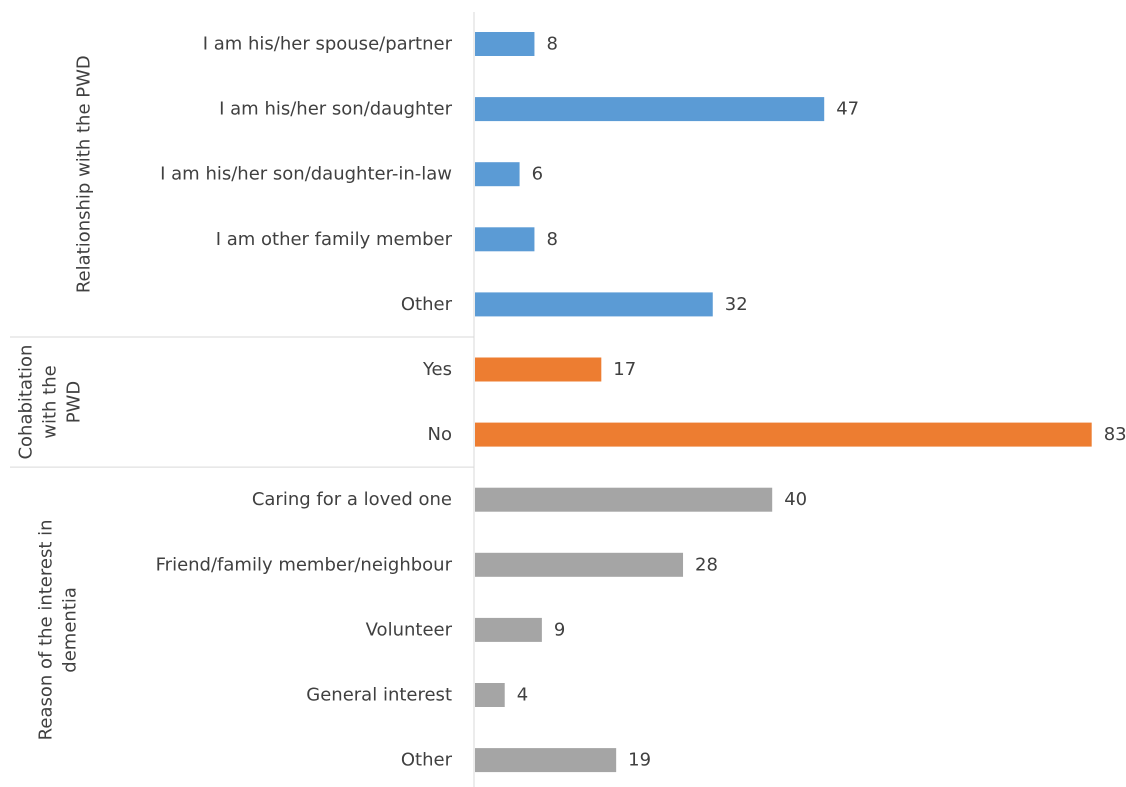 This screenshot has width=1126, height=787. Describe the element at coordinates (847, 109) in the screenshot. I see `data-label: 47` at that location.